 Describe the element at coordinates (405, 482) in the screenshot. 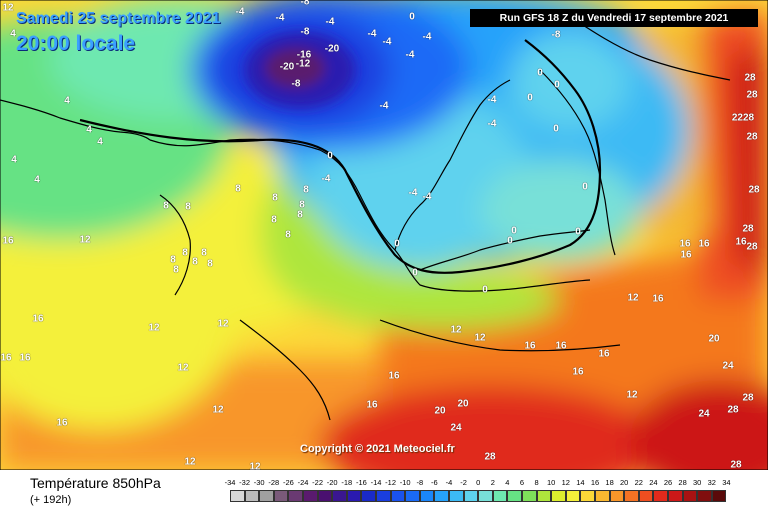

I see `legend-tick-label: -10` at that location.